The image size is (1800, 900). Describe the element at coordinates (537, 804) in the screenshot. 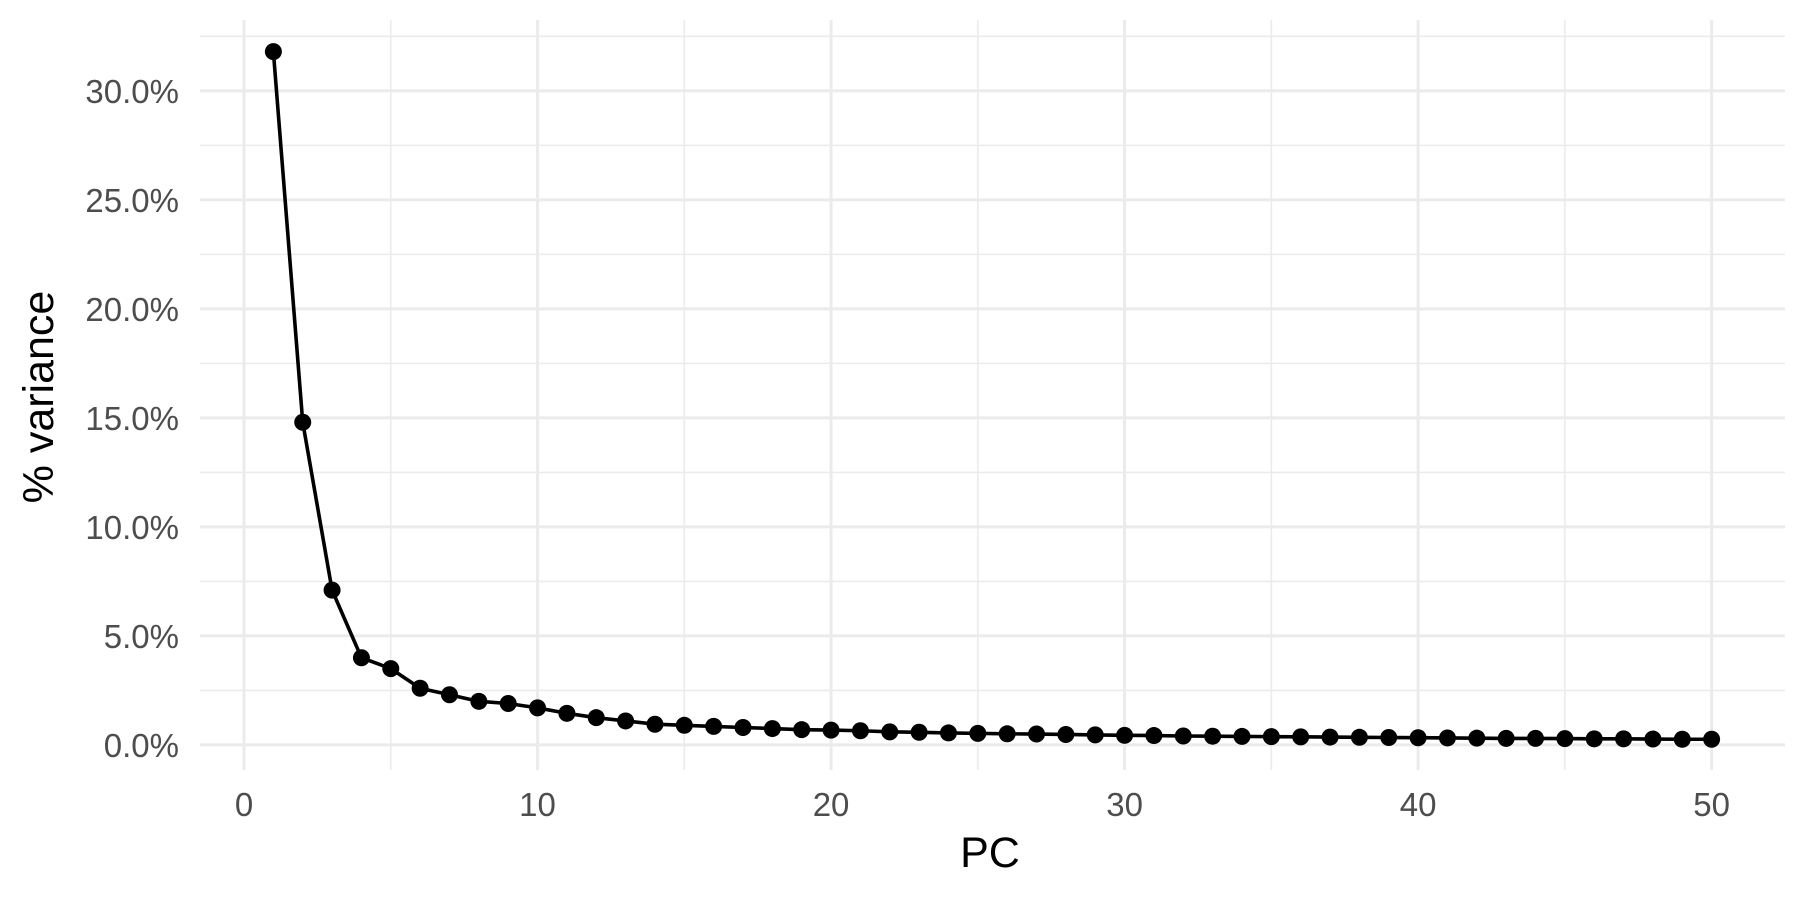

I see `x-tick-label: 10` at that location.